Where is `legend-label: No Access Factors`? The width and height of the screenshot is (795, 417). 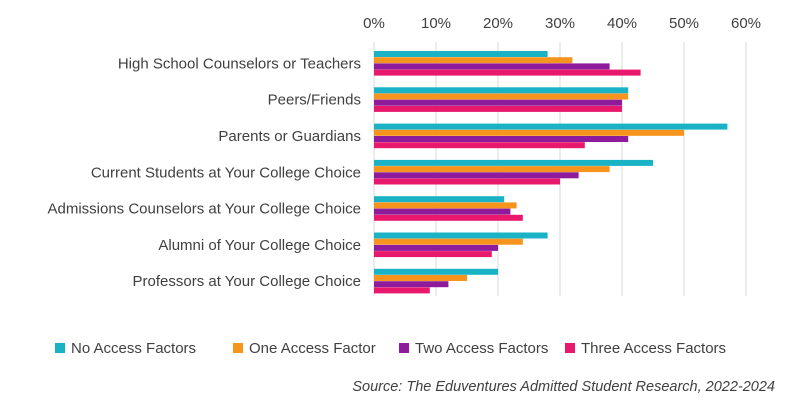
legend-label: No Access Factors is located at coordinates (133, 348).